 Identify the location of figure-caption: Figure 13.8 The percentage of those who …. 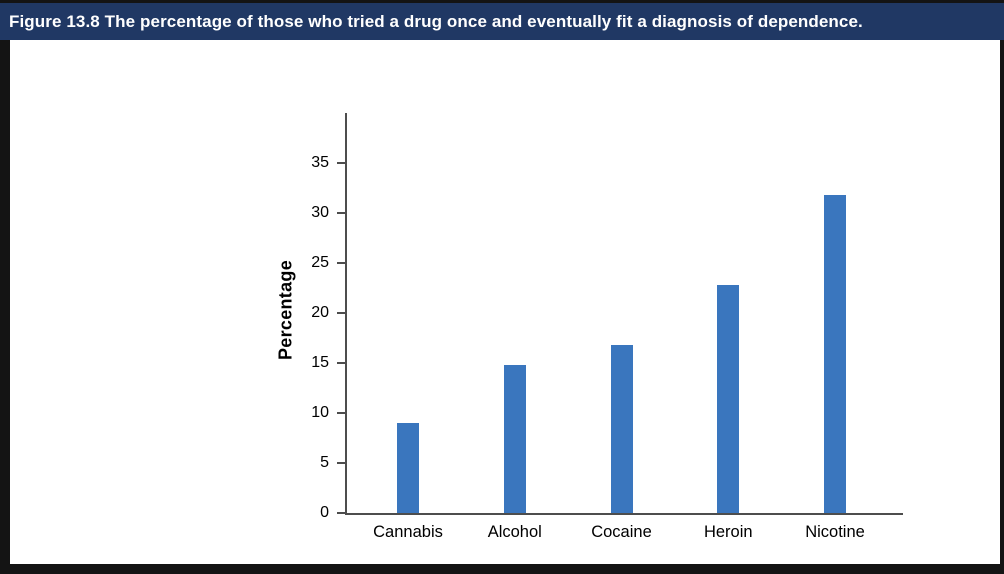
(436, 21).